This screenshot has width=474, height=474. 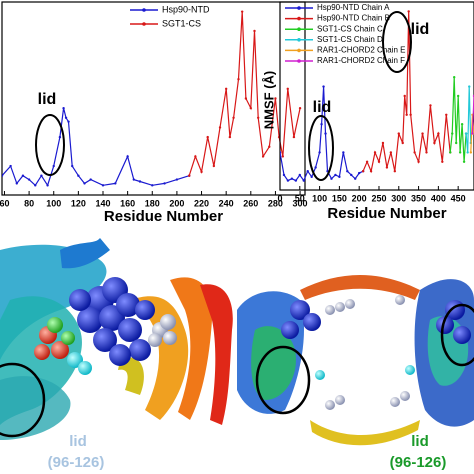 What do you see at coordinates (4, 203) in the screenshot?
I see `x-tick-label: 60` at bounding box center [4, 203].